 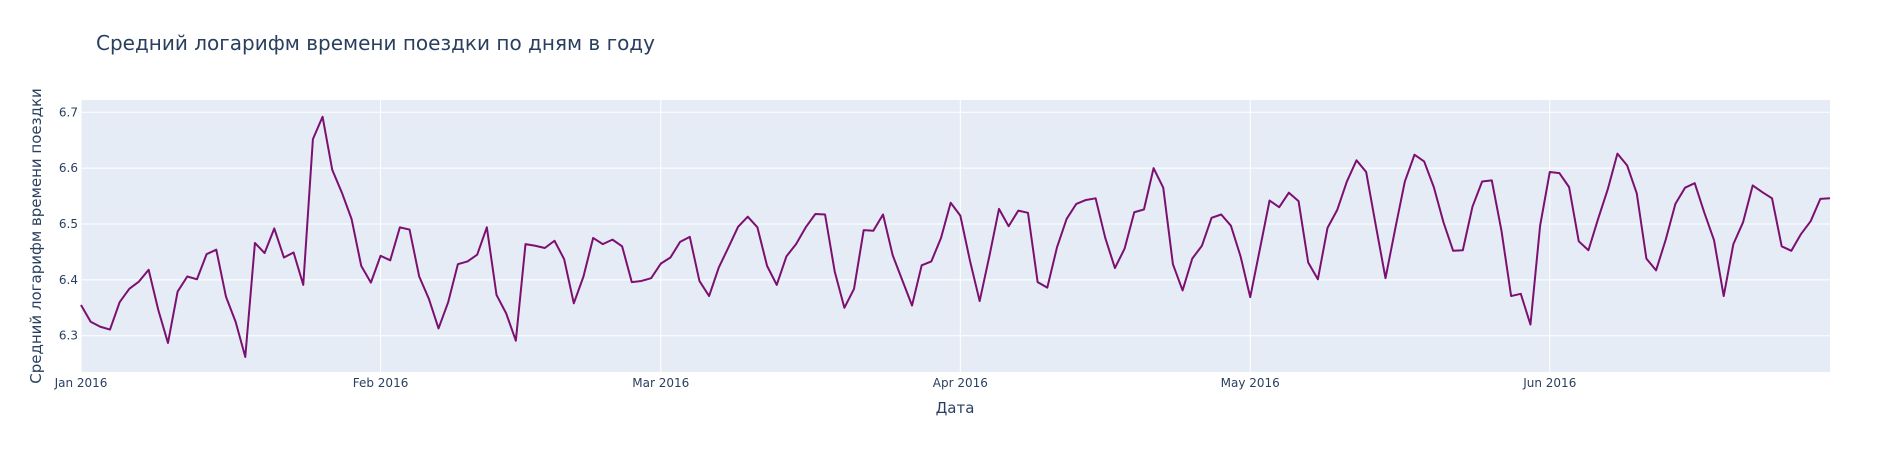 I want to click on y-tick-label: 6.5, so click(x=68, y=224).